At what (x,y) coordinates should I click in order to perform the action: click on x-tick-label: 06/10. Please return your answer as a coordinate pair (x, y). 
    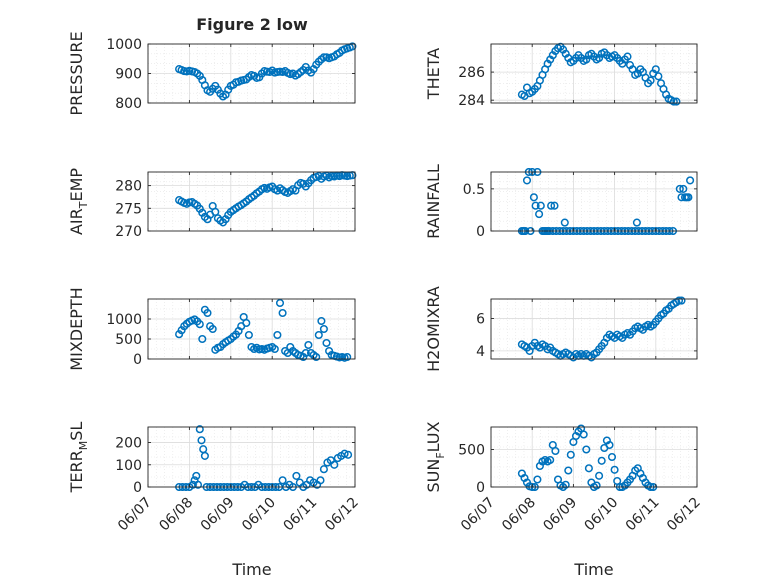
    Looking at the image, I should click on (259, 515).